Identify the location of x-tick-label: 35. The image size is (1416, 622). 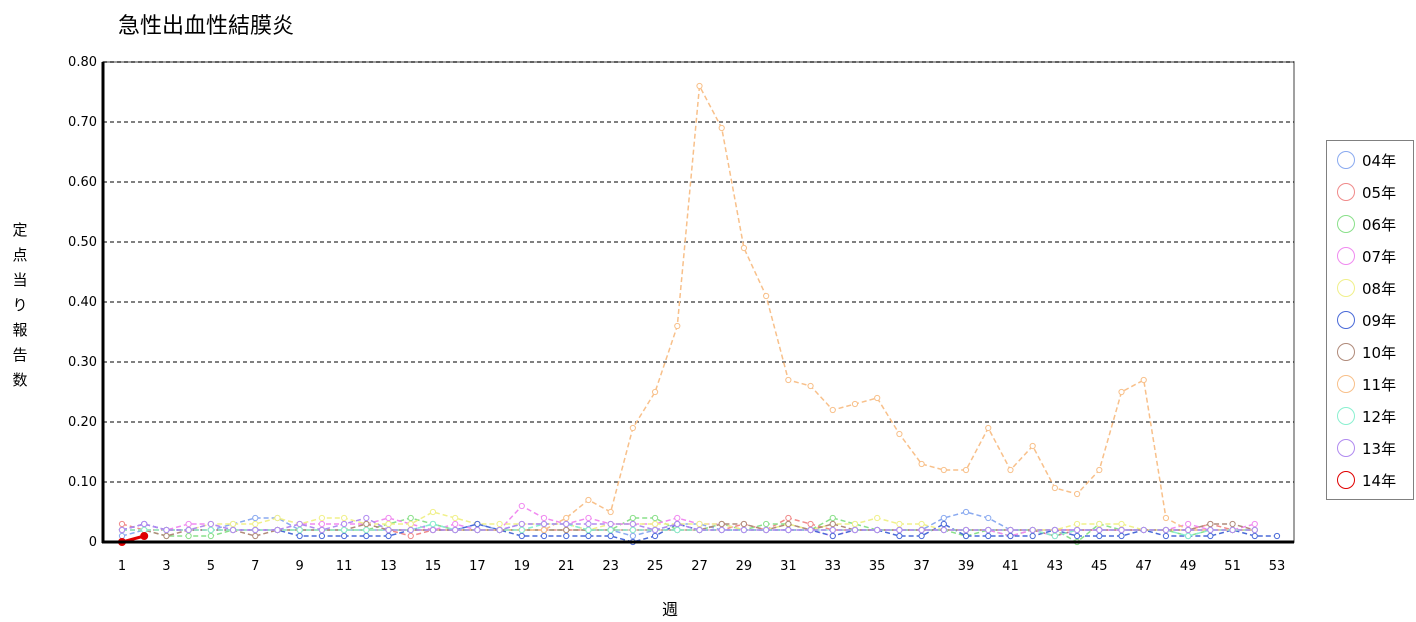
(877, 566).